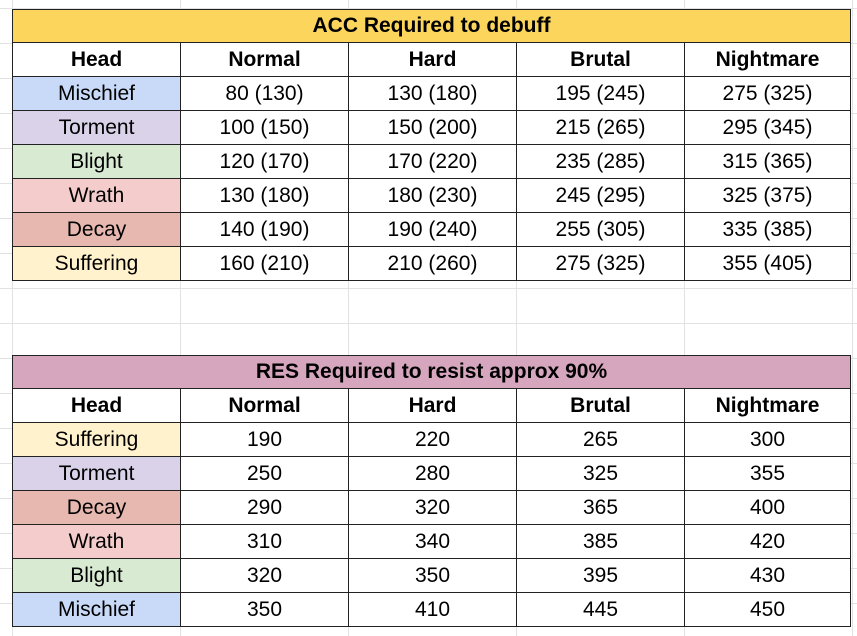 The width and height of the screenshot is (857, 636). What do you see at coordinates (767, 263) in the screenshot?
I see `value-cell: 355 (405)` at bounding box center [767, 263].